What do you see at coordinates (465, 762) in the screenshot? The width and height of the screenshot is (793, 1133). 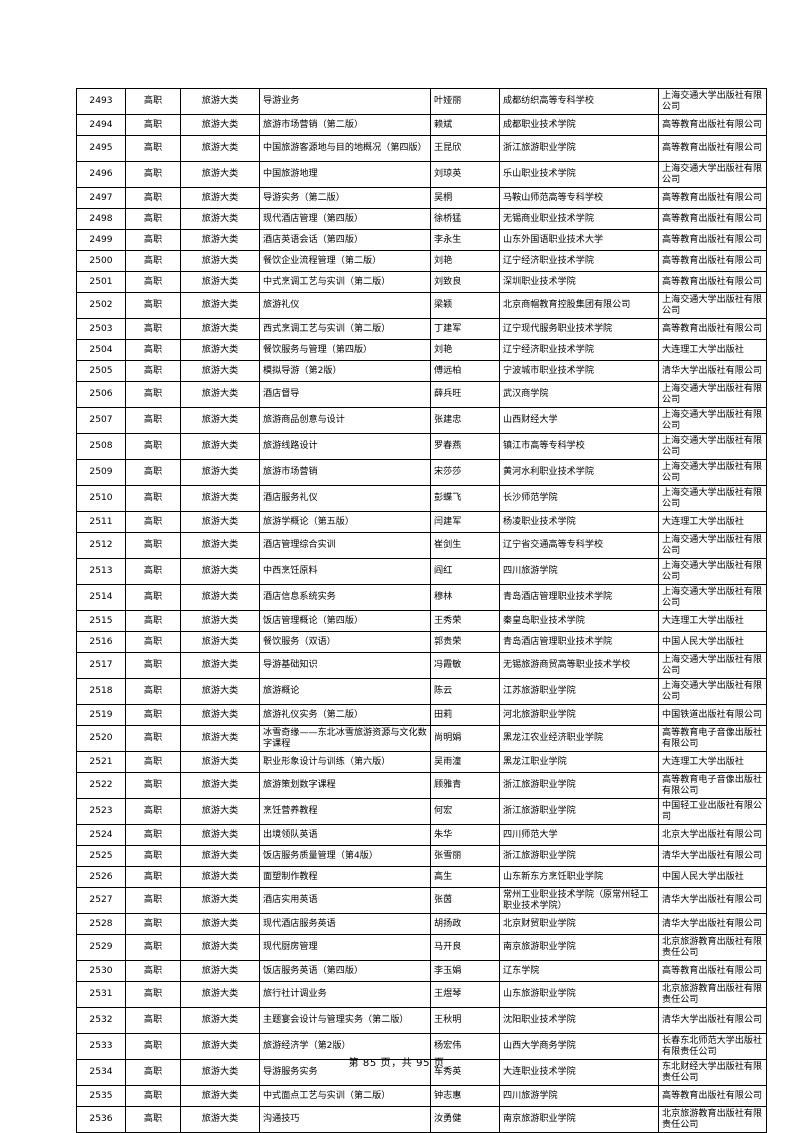 I see `cell-author: 吴雨潼` at bounding box center [465, 762].